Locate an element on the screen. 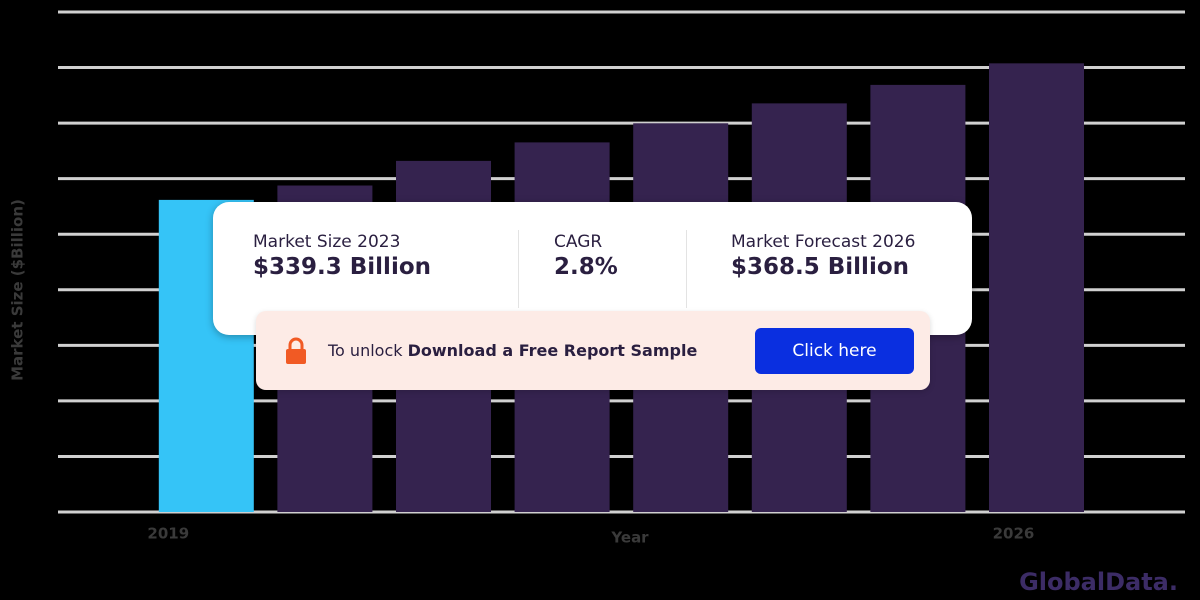 This screenshot has height=600, width=1200. lock-icon is located at coordinates (296, 350).